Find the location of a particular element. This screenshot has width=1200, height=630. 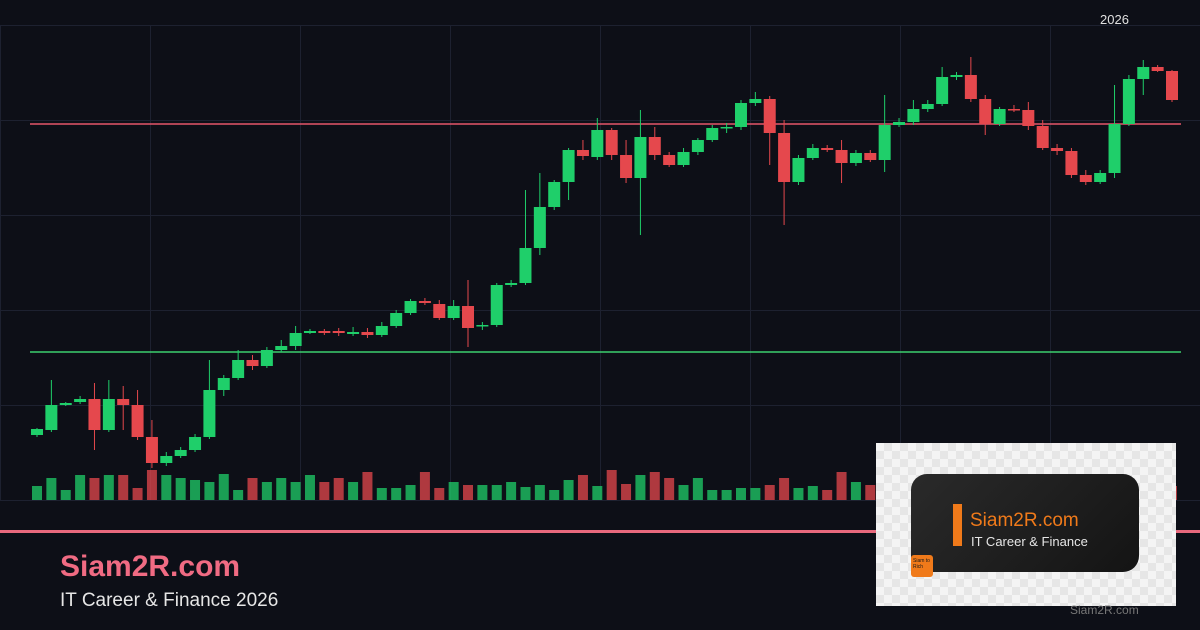

divider is located at coordinates (600, 531).